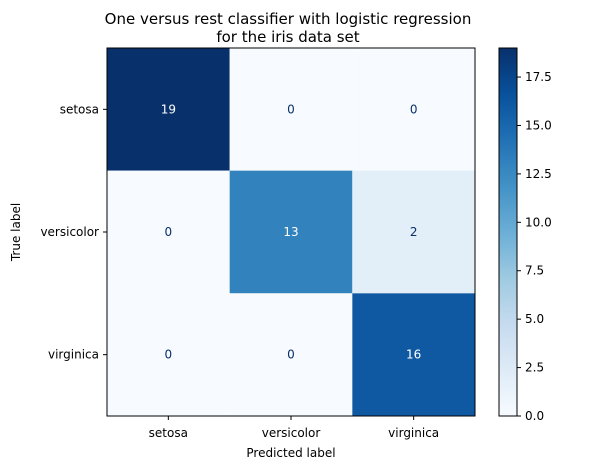 The height and width of the screenshot is (475, 603). I want to click on colorbar-tick-label: 7.5, so click(534, 271).